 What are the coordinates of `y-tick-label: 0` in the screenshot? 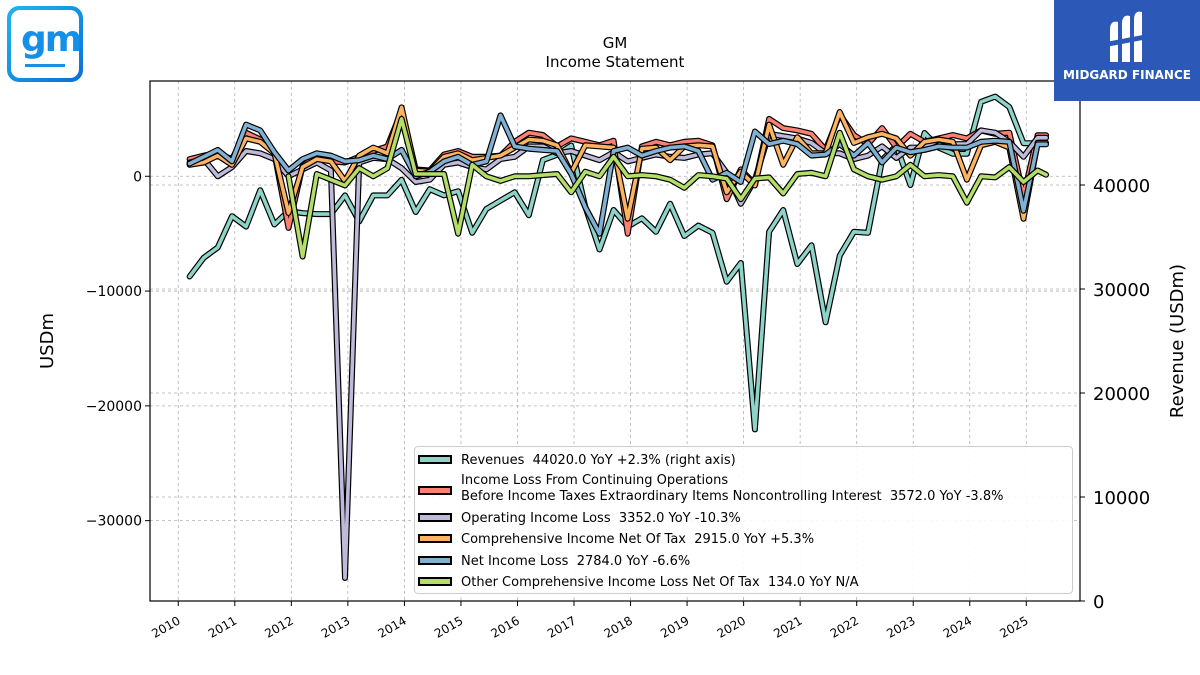 It's located at (137, 177).